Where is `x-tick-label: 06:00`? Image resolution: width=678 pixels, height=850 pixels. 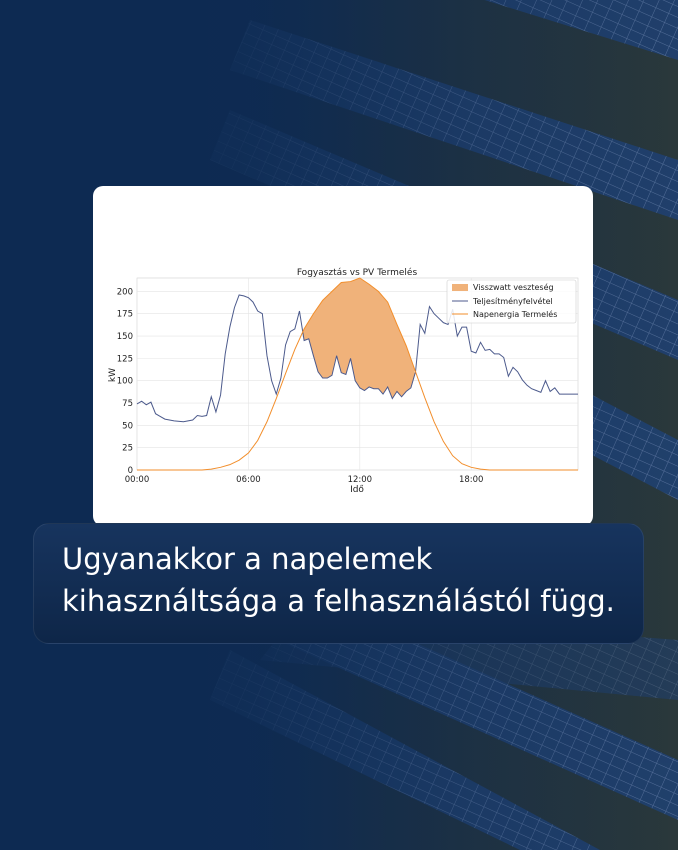 x-tick-label: 06:00 is located at coordinates (248, 480).